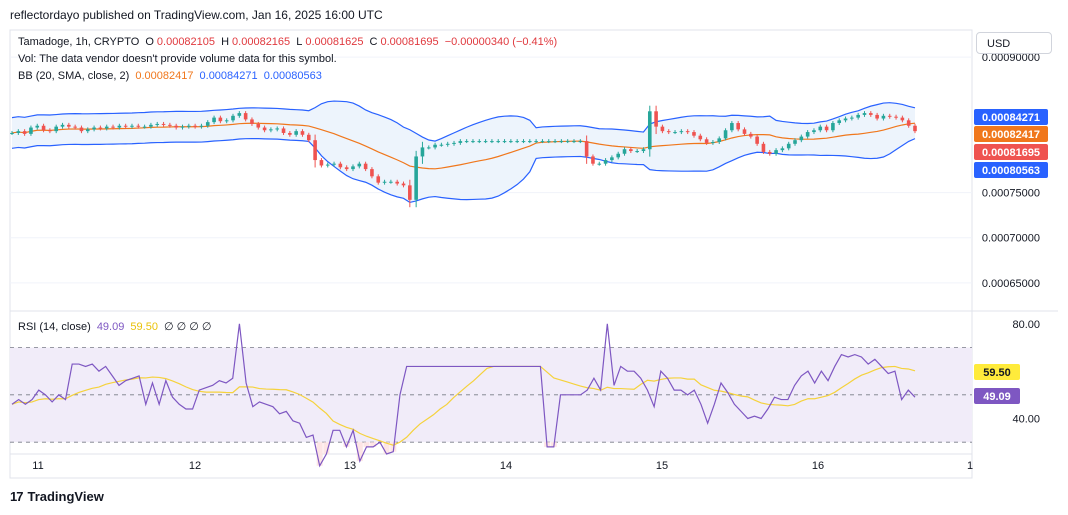  Describe the element at coordinates (1026, 325) in the screenshot. I see `rsi-tick-label: 80.00` at that location.